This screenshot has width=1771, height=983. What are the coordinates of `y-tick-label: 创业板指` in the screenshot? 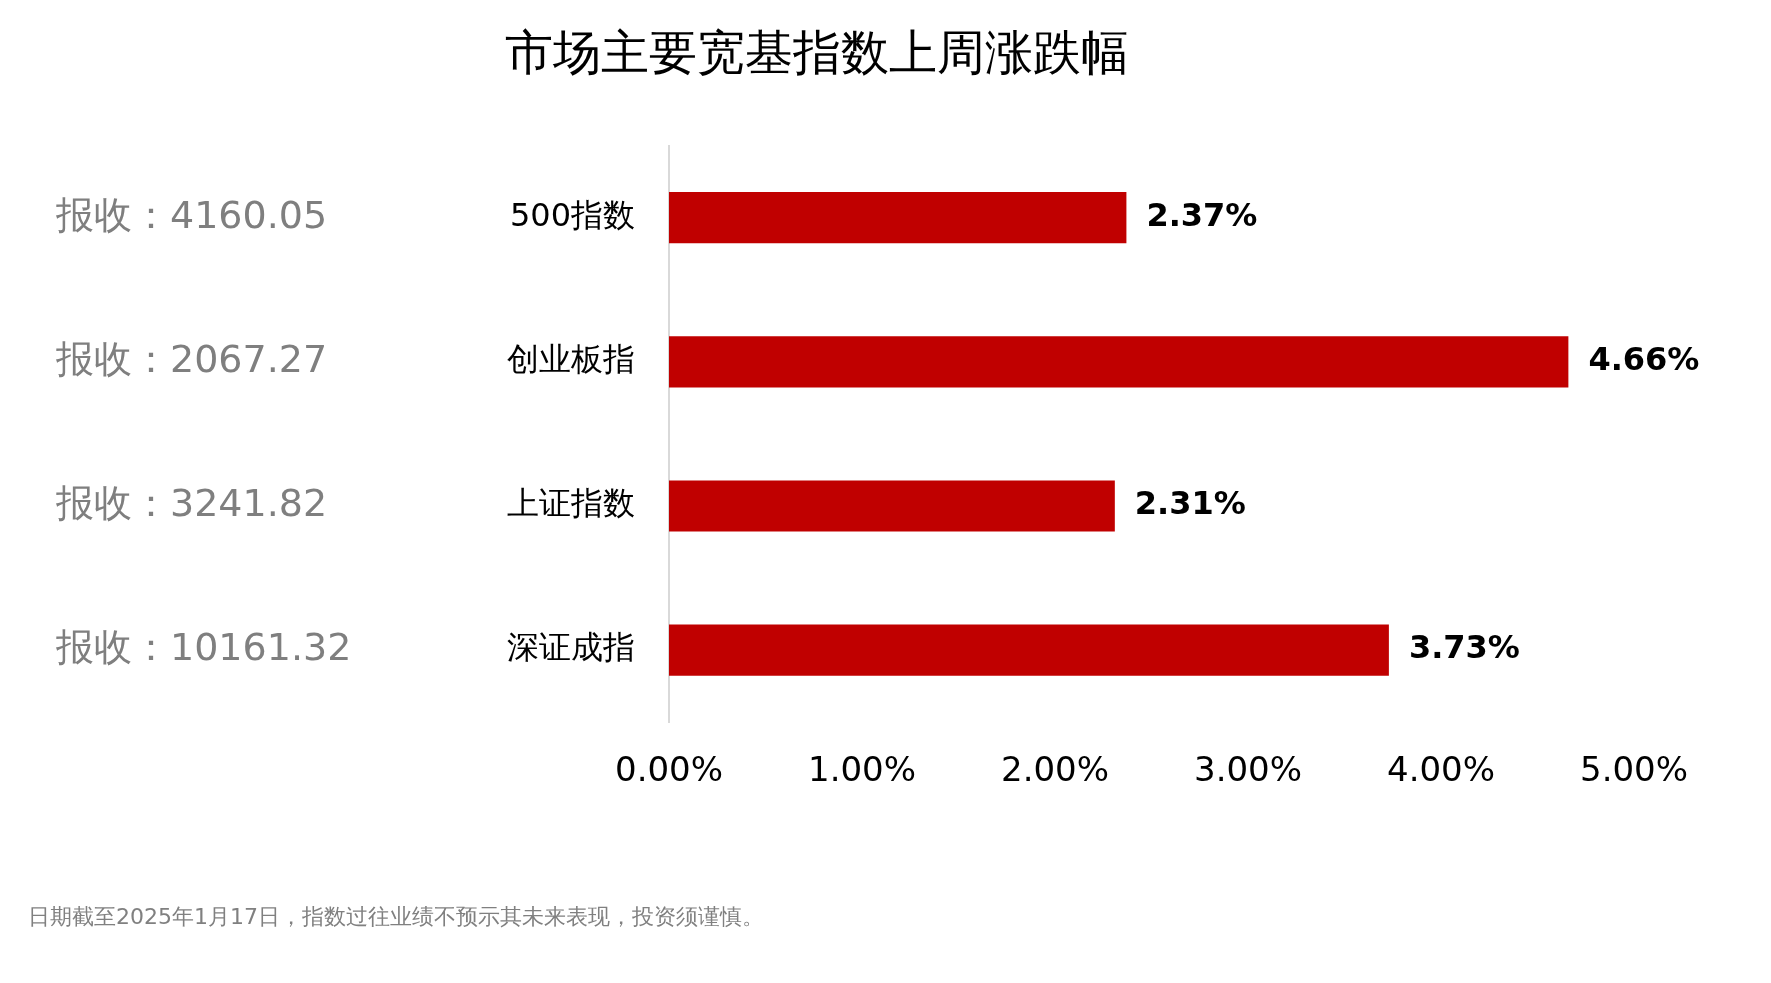 It's located at (571, 359).